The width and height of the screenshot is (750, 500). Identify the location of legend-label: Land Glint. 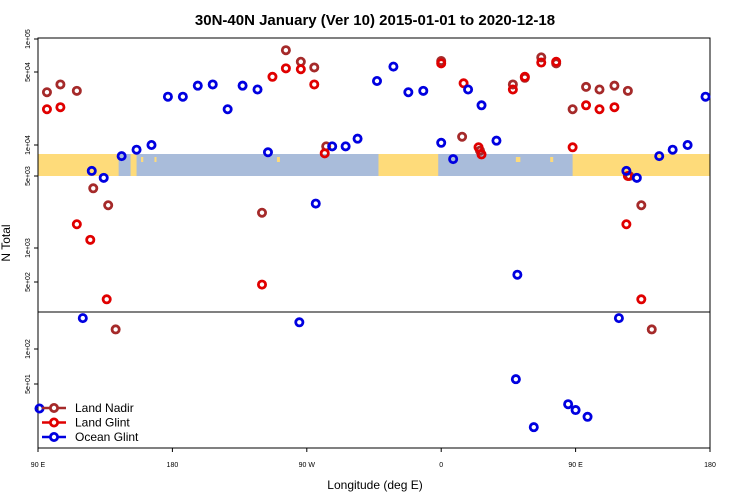
(102, 423).